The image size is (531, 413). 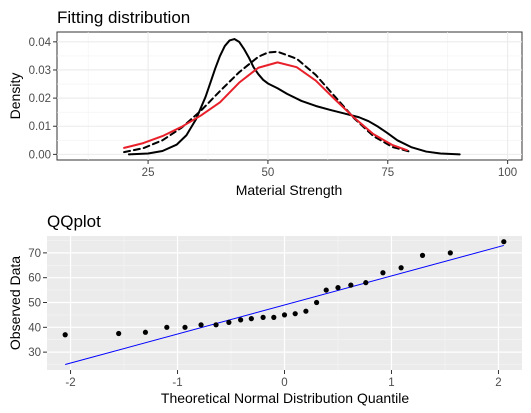 I want to click on y-tick-label: 60, so click(x=34, y=279).